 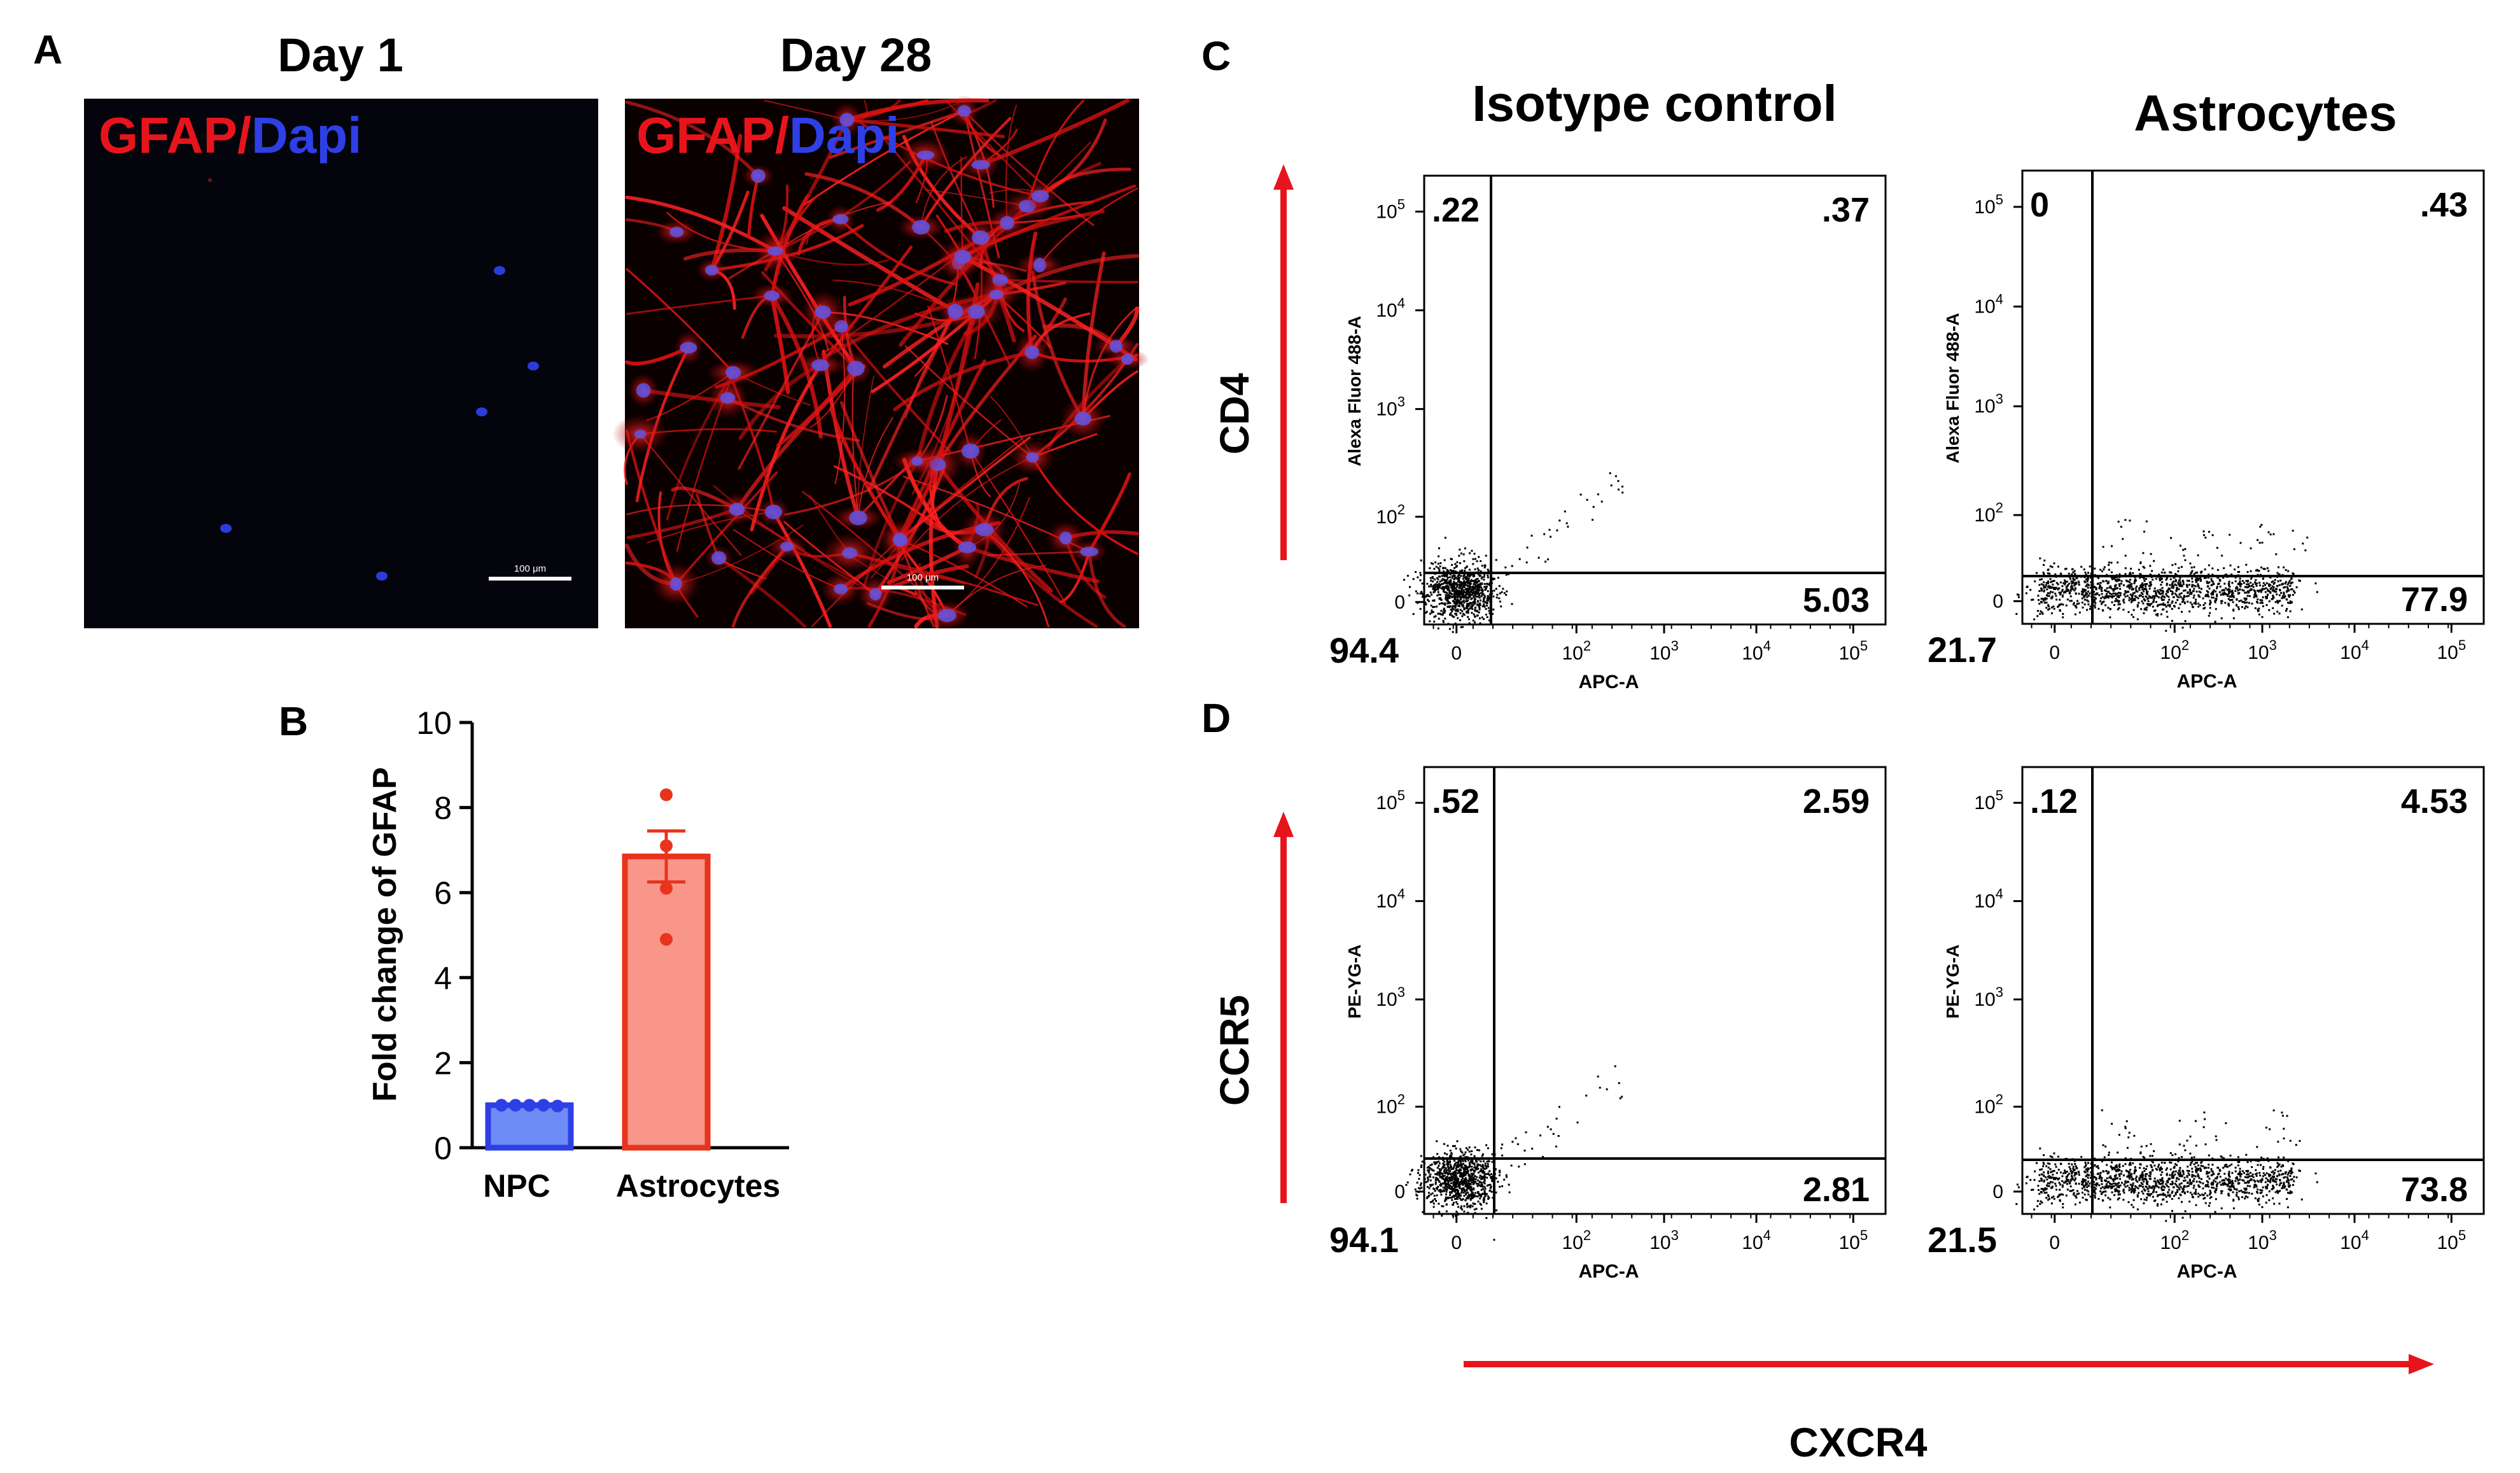 What do you see at coordinates (2444, 205) in the screenshot?
I see `quadrant-upper-right: .43` at bounding box center [2444, 205].